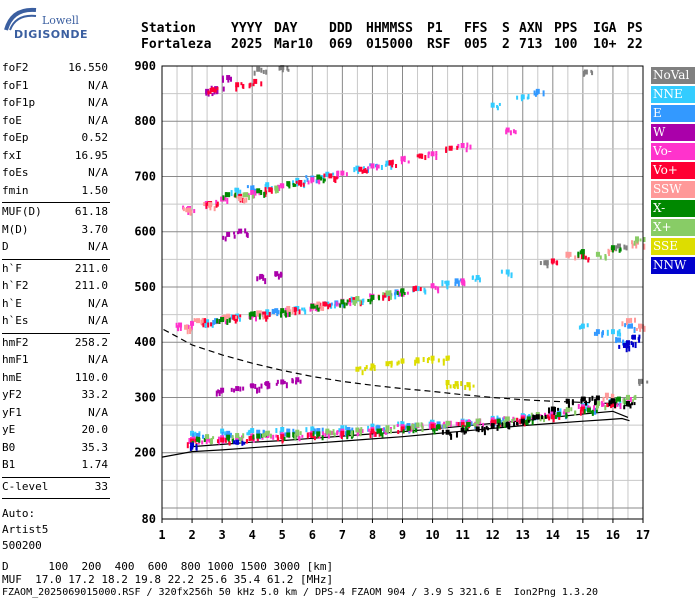 This screenshot has height=600, width=700. I want to click on legend-x+: X+, so click(673, 227).